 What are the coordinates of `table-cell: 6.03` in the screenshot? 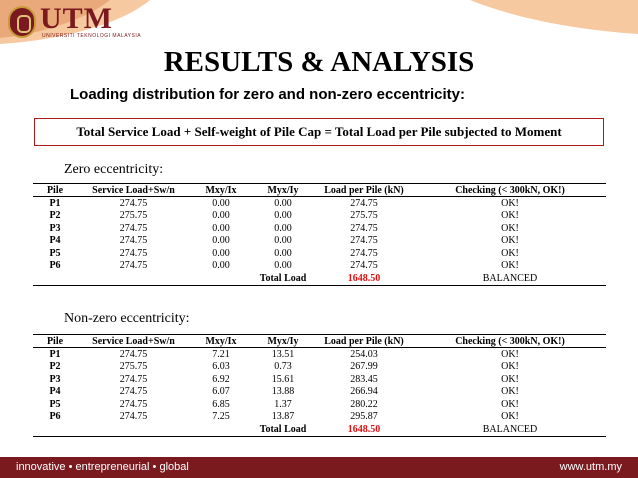 It's located at (221, 367).